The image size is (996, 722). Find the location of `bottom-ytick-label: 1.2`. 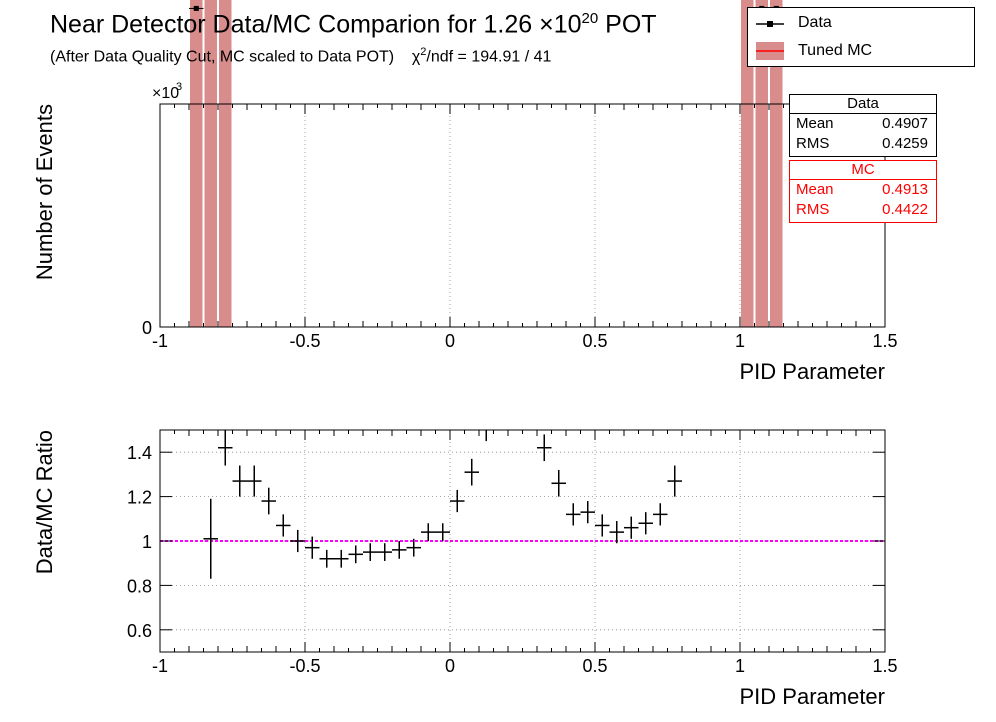

bottom-ytick-label: 1.2 is located at coordinates (139, 498).